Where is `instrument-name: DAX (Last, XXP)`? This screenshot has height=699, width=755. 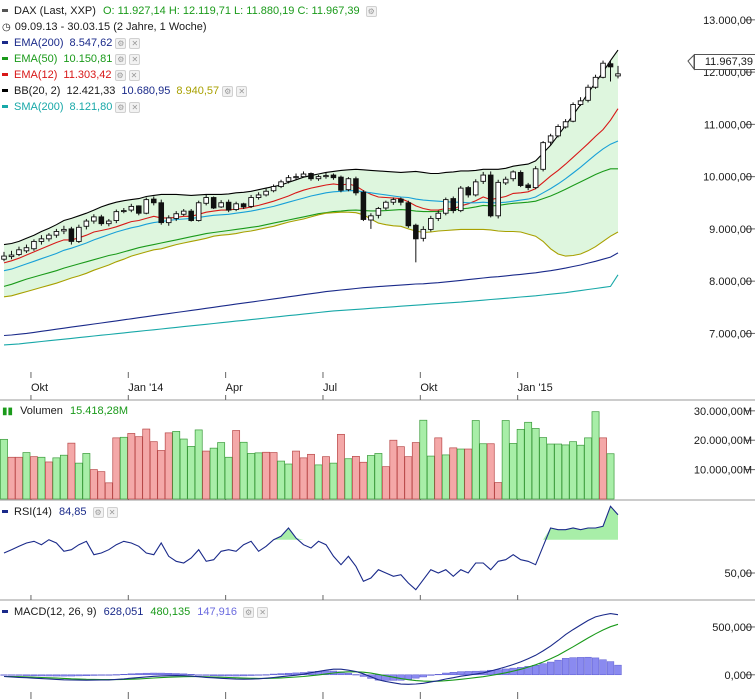
instrument-name: DAX (Last, XXP) is located at coordinates (55, 11).